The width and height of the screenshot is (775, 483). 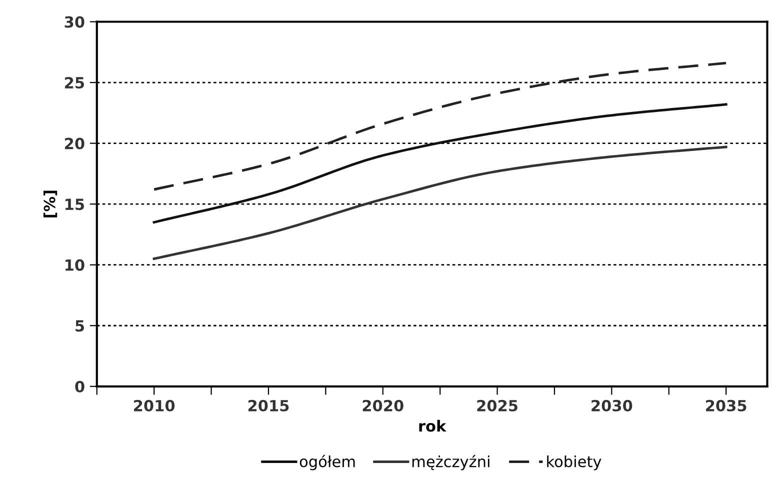 I want to click on x-tick-label: 2010, so click(x=154, y=406).